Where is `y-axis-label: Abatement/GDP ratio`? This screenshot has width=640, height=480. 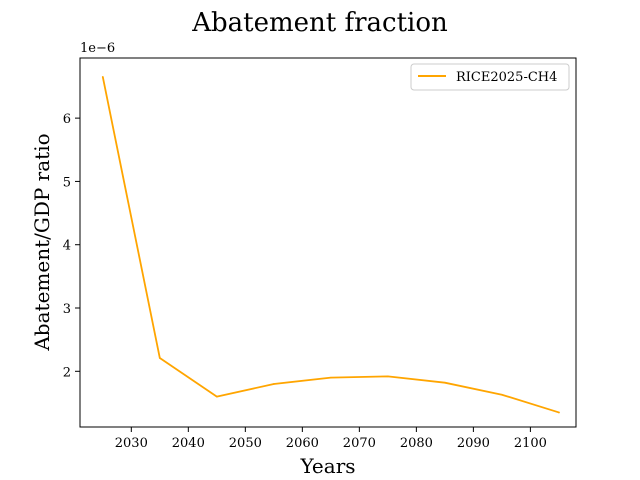
y-axis-label: Abatement/GDP ratio is located at coordinates (42, 242).